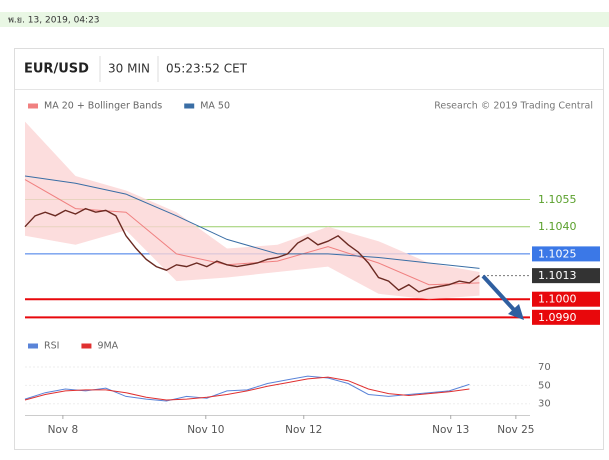 The width and height of the screenshot is (609, 460). I want to click on interval: 30 MIN, so click(129, 69).